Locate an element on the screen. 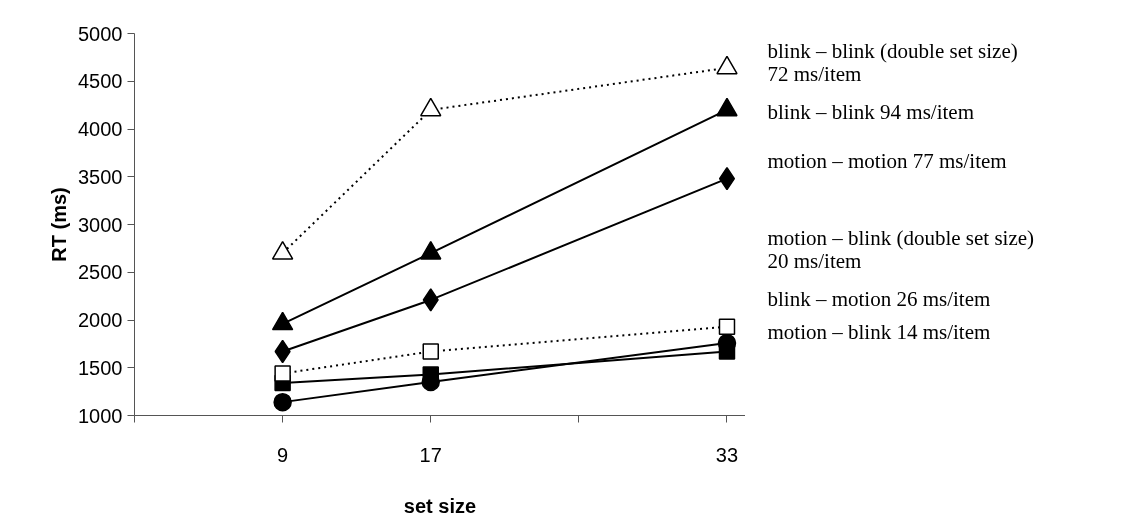 Image resolution: width=1148 pixels, height=525 pixels. y-tick-label: 1500 is located at coordinates (100, 367).